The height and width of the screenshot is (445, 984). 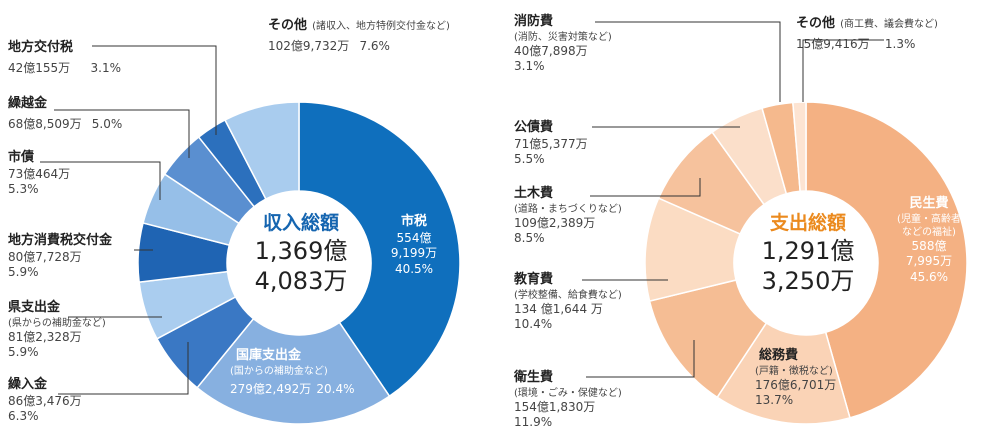 I want to click on slice-percent: 40.5%, so click(x=414, y=269).